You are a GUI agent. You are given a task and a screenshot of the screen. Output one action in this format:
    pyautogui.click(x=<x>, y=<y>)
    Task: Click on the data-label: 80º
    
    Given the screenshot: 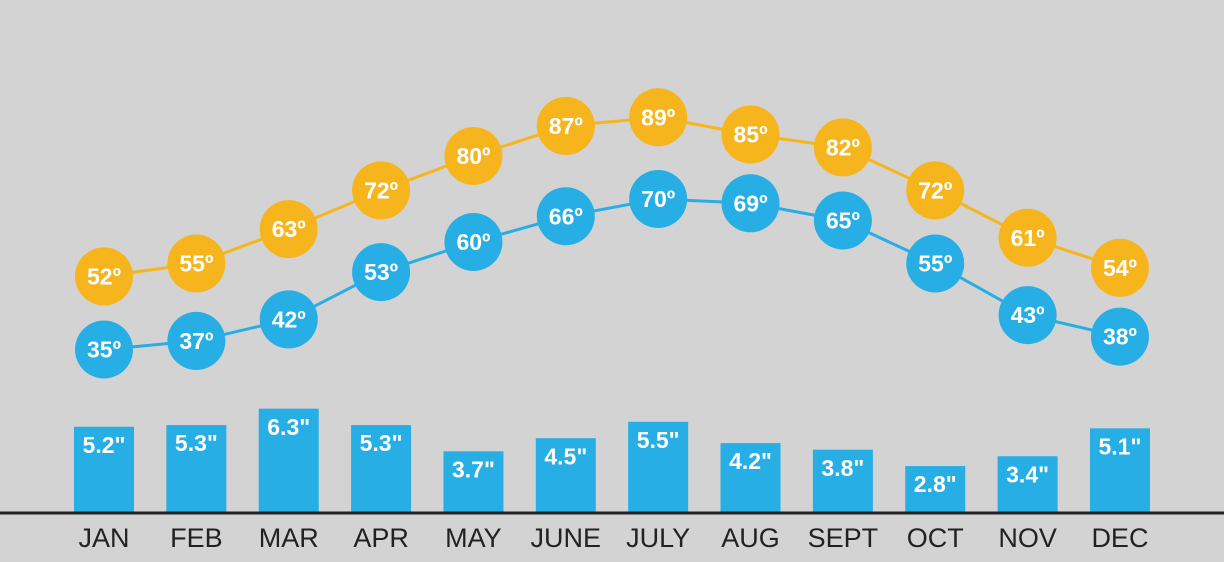 What is the action you would take?
    pyautogui.click(x=473, y=156)
    